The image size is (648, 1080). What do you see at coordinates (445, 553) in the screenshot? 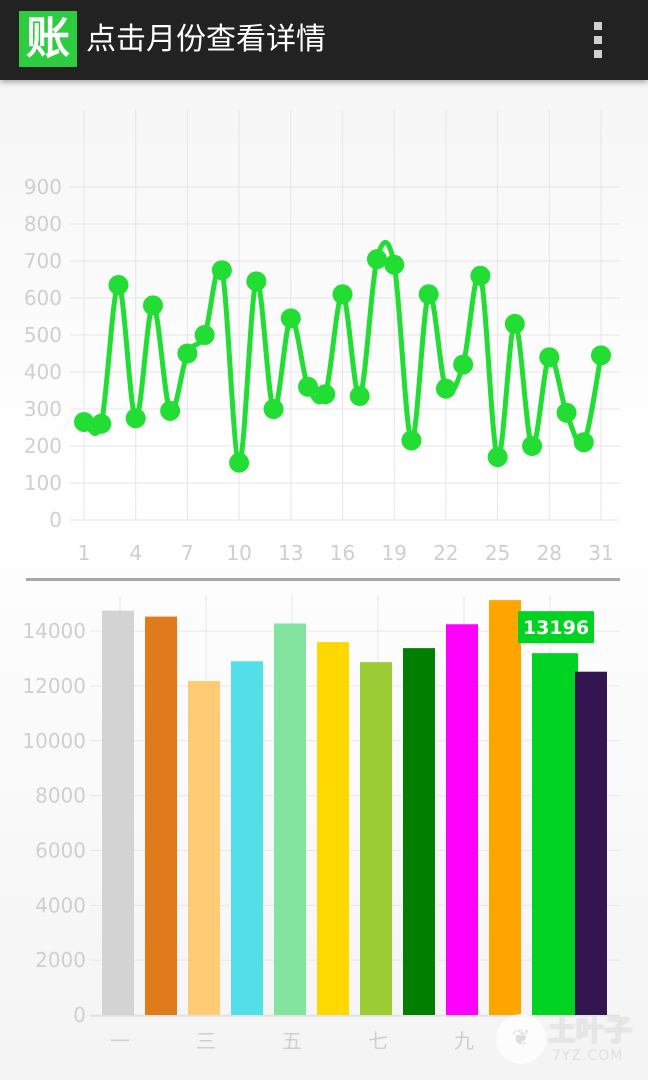
I see `x-tick-label: 22` at bounding box center [445, 553].